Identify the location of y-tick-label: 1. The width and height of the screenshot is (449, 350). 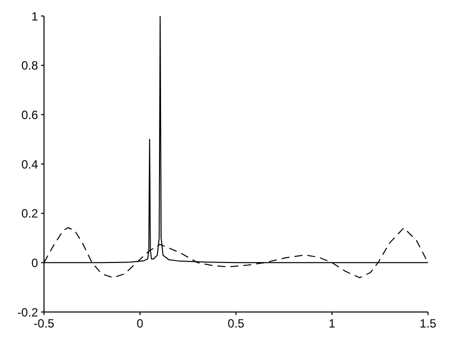
(34, 16).